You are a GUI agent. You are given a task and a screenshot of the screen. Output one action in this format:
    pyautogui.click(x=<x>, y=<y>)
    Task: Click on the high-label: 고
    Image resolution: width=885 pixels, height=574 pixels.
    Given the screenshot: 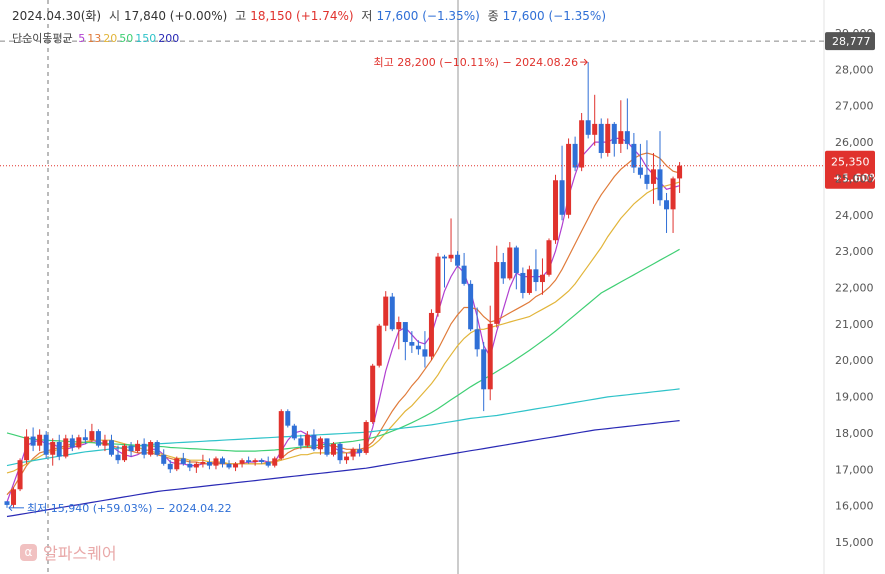 What is the action you would take?
    pyautogui.click(x=241, y=16)
    